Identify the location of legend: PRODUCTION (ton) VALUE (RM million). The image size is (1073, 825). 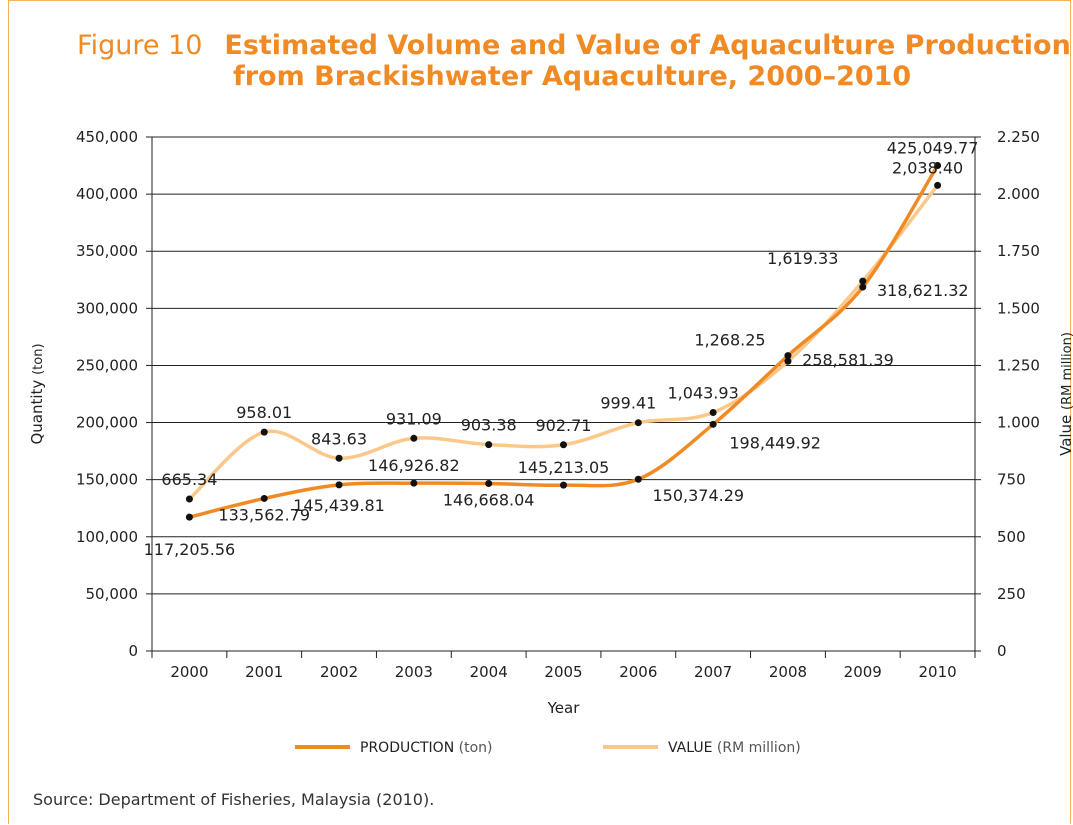
(548, 748).